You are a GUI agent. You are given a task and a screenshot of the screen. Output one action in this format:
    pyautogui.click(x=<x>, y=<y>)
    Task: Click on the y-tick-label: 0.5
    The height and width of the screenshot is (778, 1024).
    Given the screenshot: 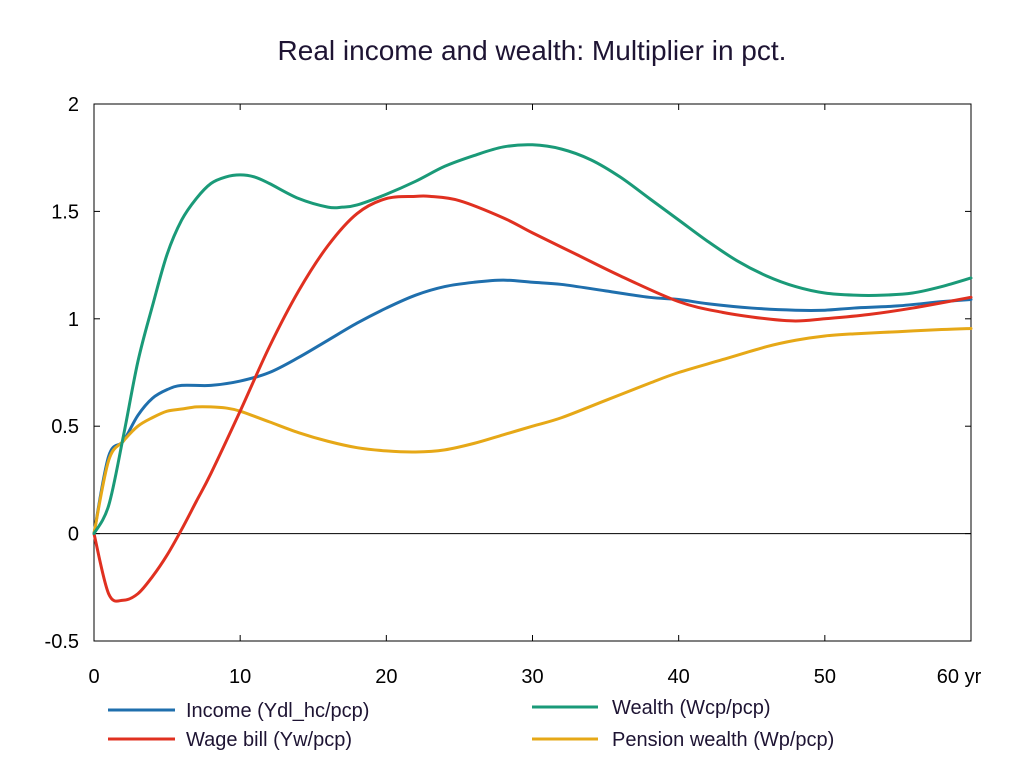 What is the action you would take?
    pyautogui.click(x=65, y=427)
    